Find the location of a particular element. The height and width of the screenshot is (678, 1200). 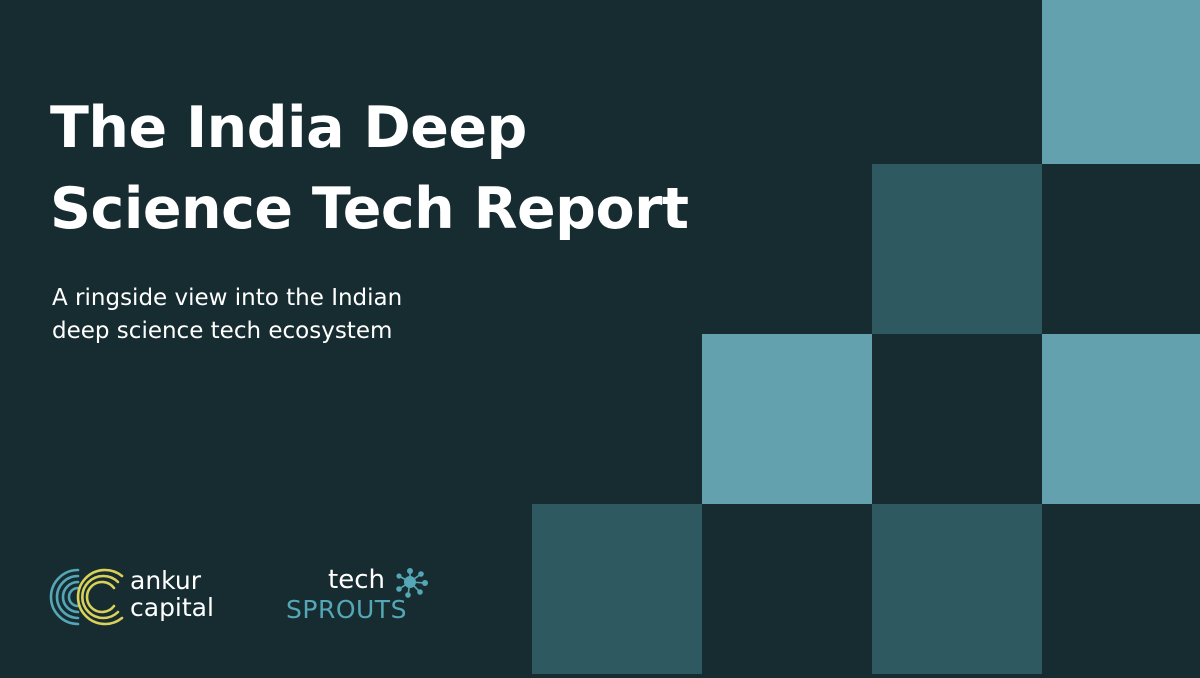

report-title-line-2: Science Tech Report is located at coordinates (369, 209).